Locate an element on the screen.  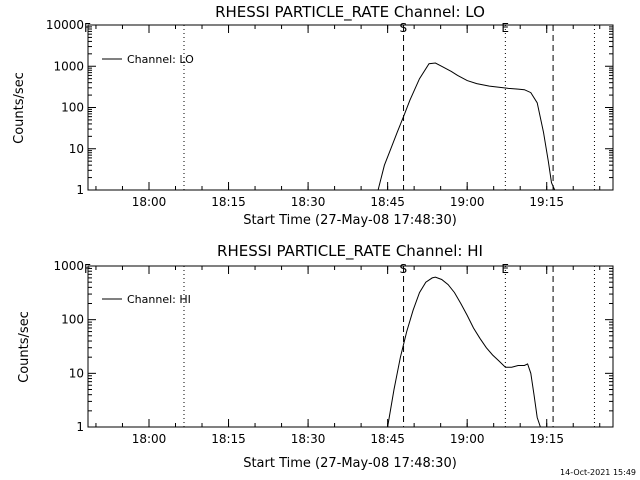
hi-marker-s: S is located at coordinates (404, 269).